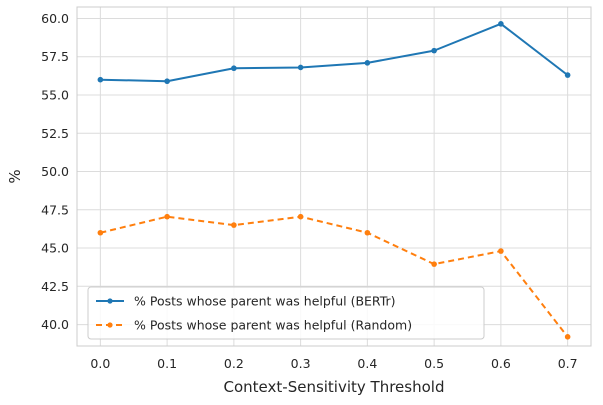 The image size is (603, 405). What do you see at coordinates (55, 95) in the screenshot?
I see `y-tick-label: 55.0` at bounding box center [55, 95].